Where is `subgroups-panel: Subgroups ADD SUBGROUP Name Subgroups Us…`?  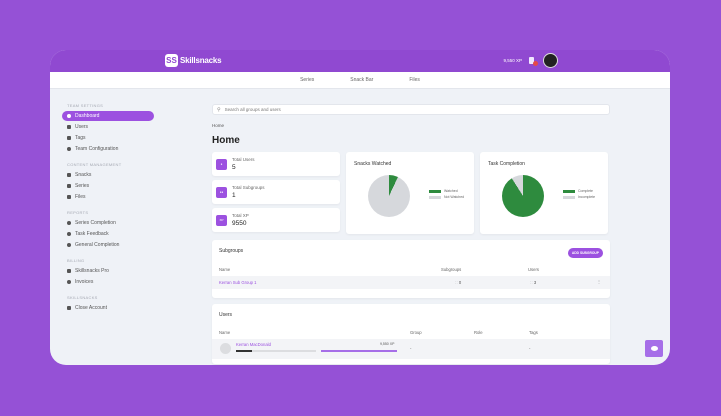 subgroups-panel: Subgroups ADD SUBGROUP Name Subgroups Us… is located at coordinates (411, 269).